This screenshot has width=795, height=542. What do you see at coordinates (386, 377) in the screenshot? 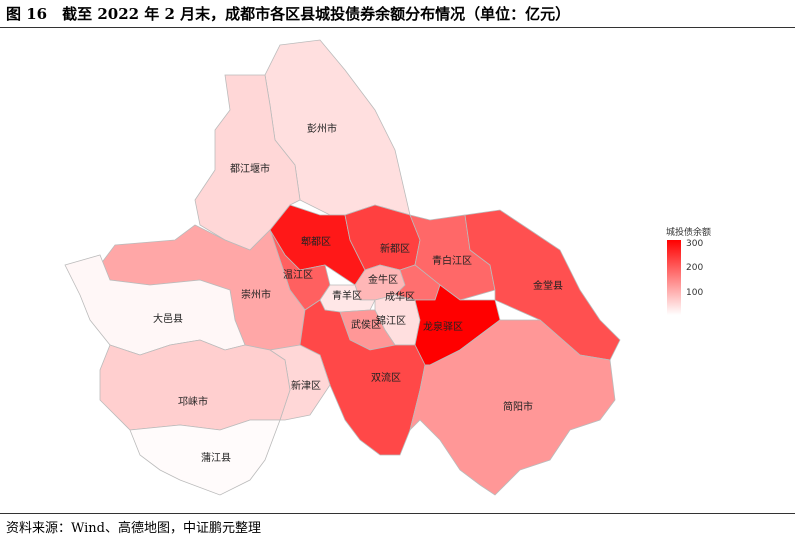
I see `region-label: 双流区` at bounding box center [386, 377].